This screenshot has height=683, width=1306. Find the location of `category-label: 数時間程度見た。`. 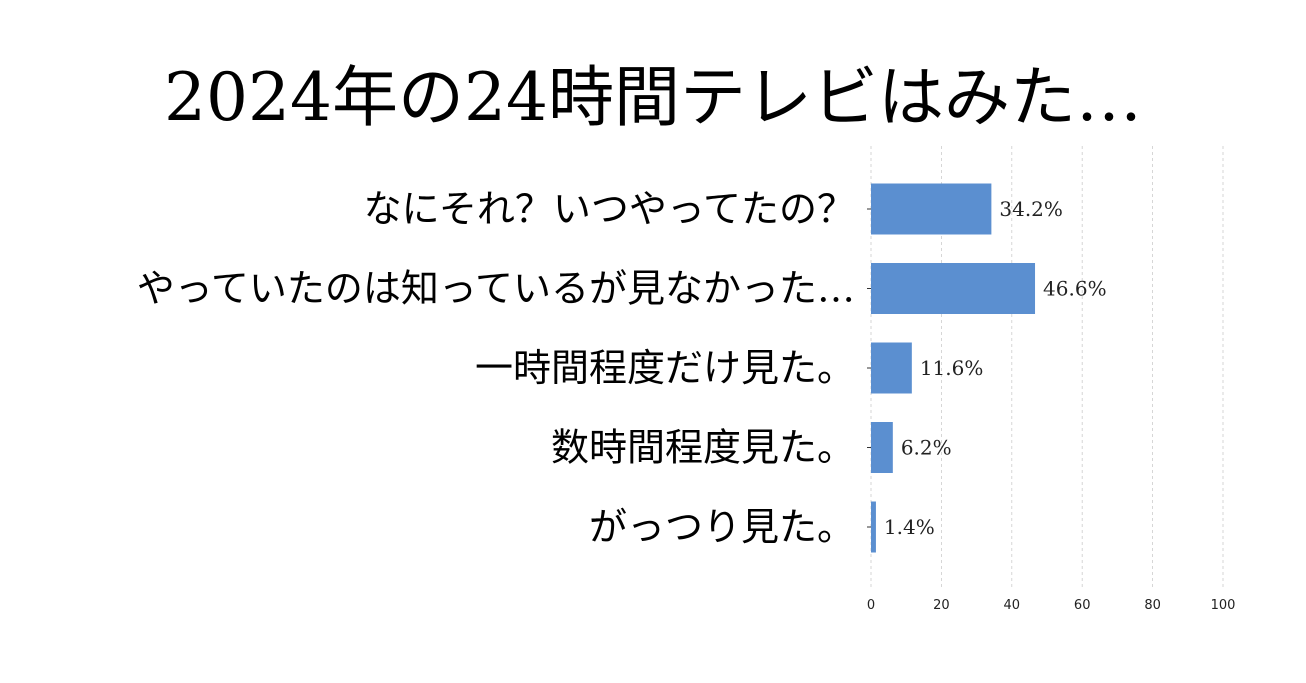

category-label: 数時間程度見た。 is located at coordinates (703, 448).